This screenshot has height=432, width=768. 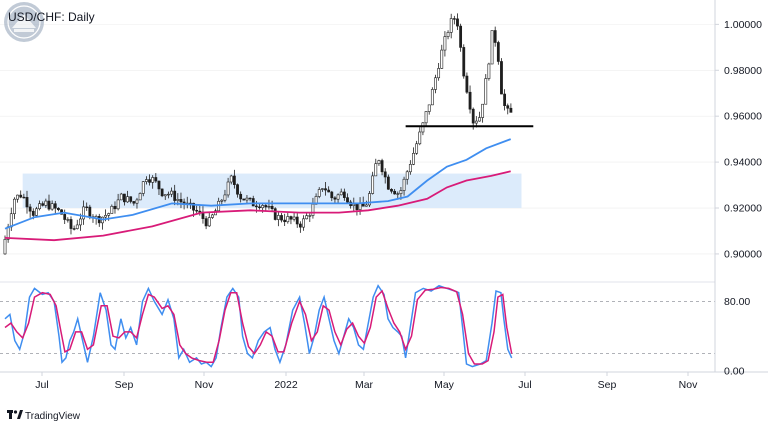 What do you see at coordinates (737, 302) in the screenshot?
I see `stochastic-tick-label: 80.00` at bounding box center [737, 302].